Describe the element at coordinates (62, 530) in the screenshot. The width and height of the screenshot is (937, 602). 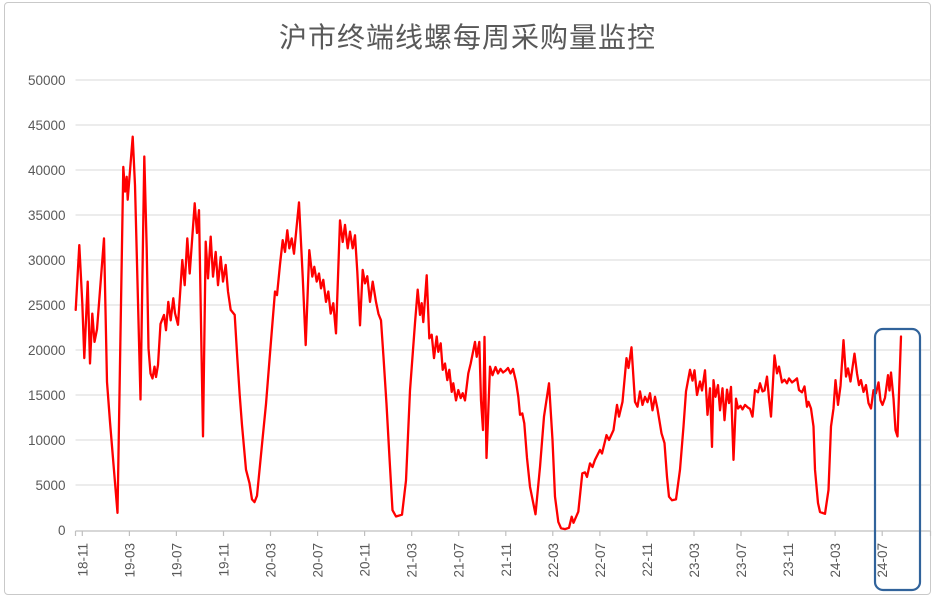
I see `y-axis-tick-label: 0` at that location.